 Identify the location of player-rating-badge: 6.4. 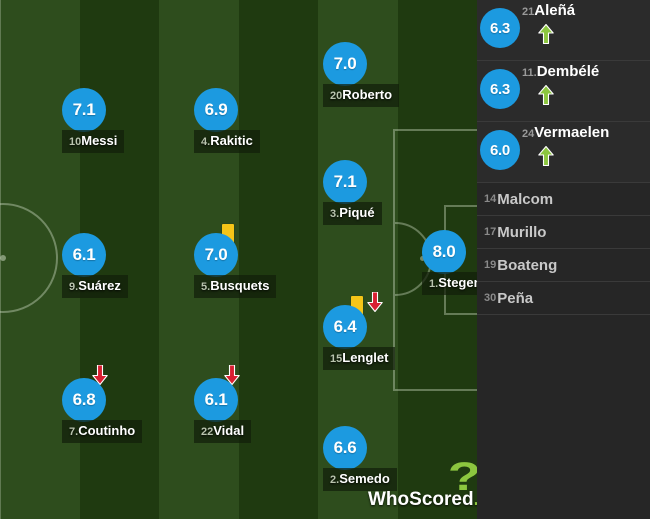
(345, 327).